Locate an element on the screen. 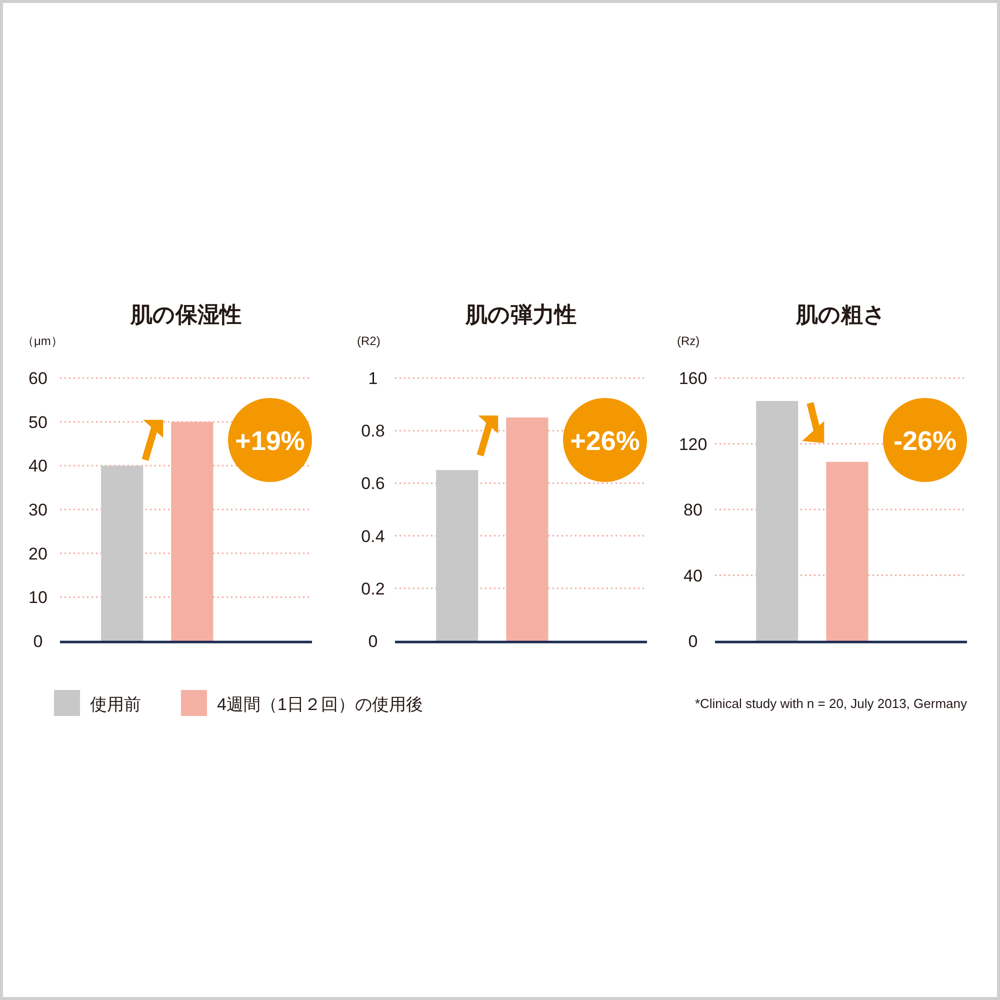 This screenshot has width=1000, height=1000. y-tick-label: 30 is located at coordinates (38, 510).